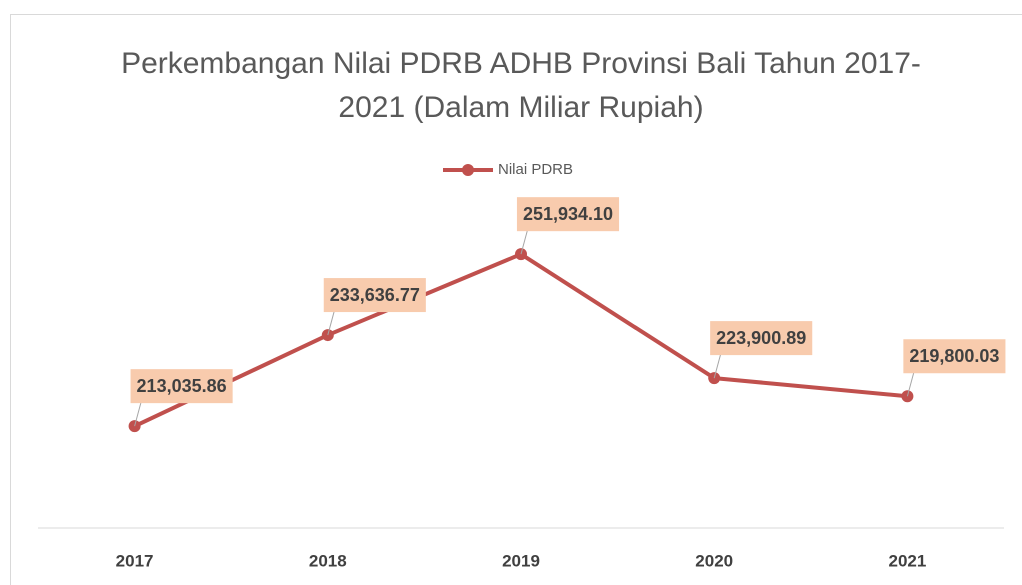 This screenshot has width=1022, height=585. What do you see at coordinates (535, 169) in the screenshot?
I see `legend-label: Nilai PDRB` at bounding box center [535, 169].